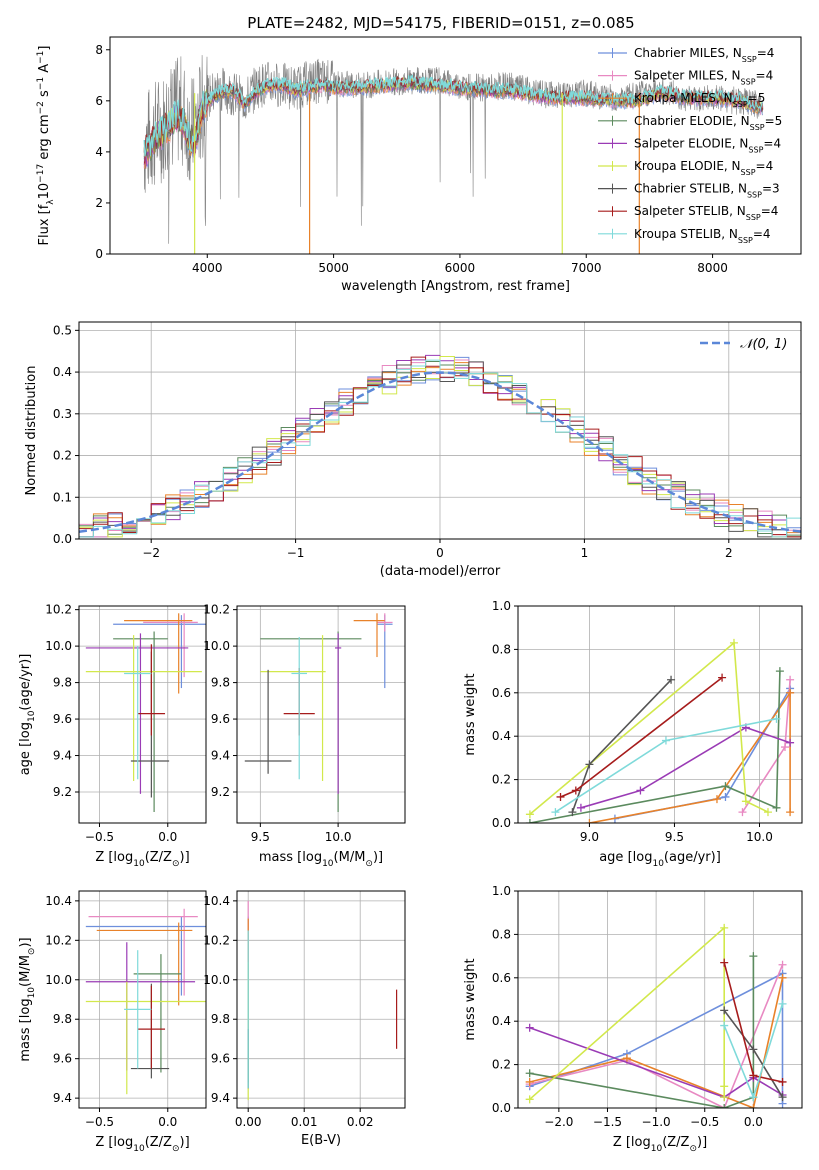 The height and width of the screenshot is (1170, 819). I want to click on spectrum-ylabel-part: s, so click(44, 95).